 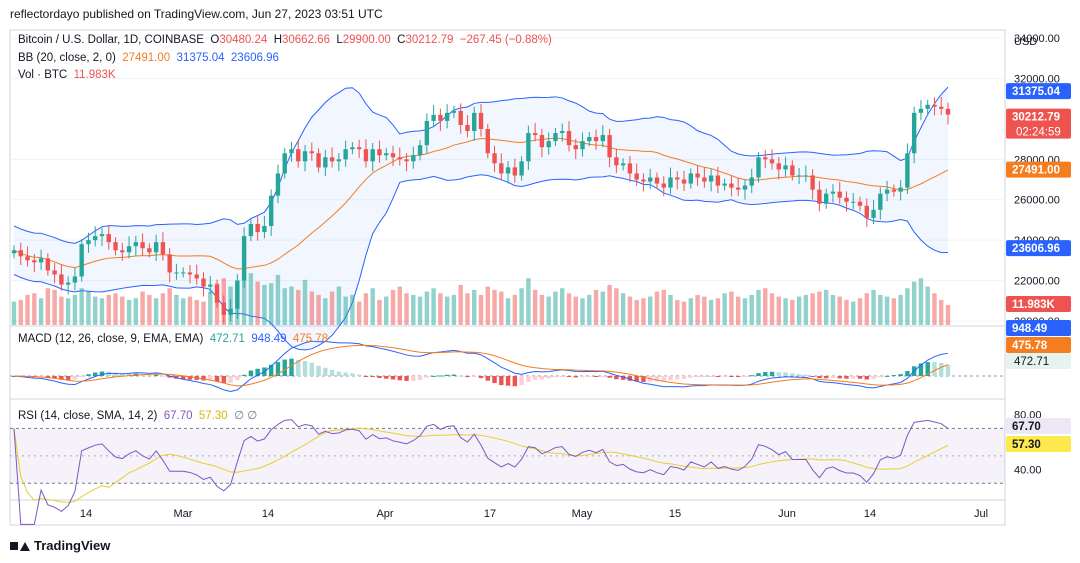 I want to click on vol-value: 11.983K, so click(x=94, y=75).